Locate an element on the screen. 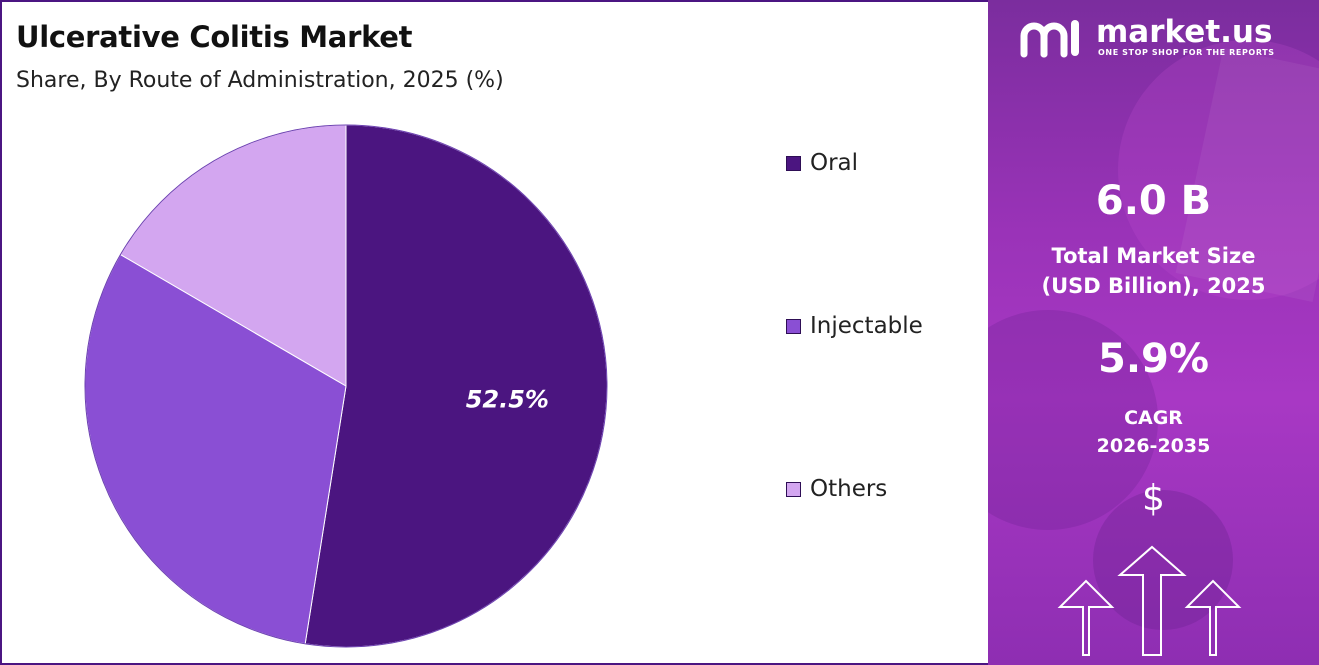  market-size-label-line1: Total Market Size is located at coordinates (1153, 256).